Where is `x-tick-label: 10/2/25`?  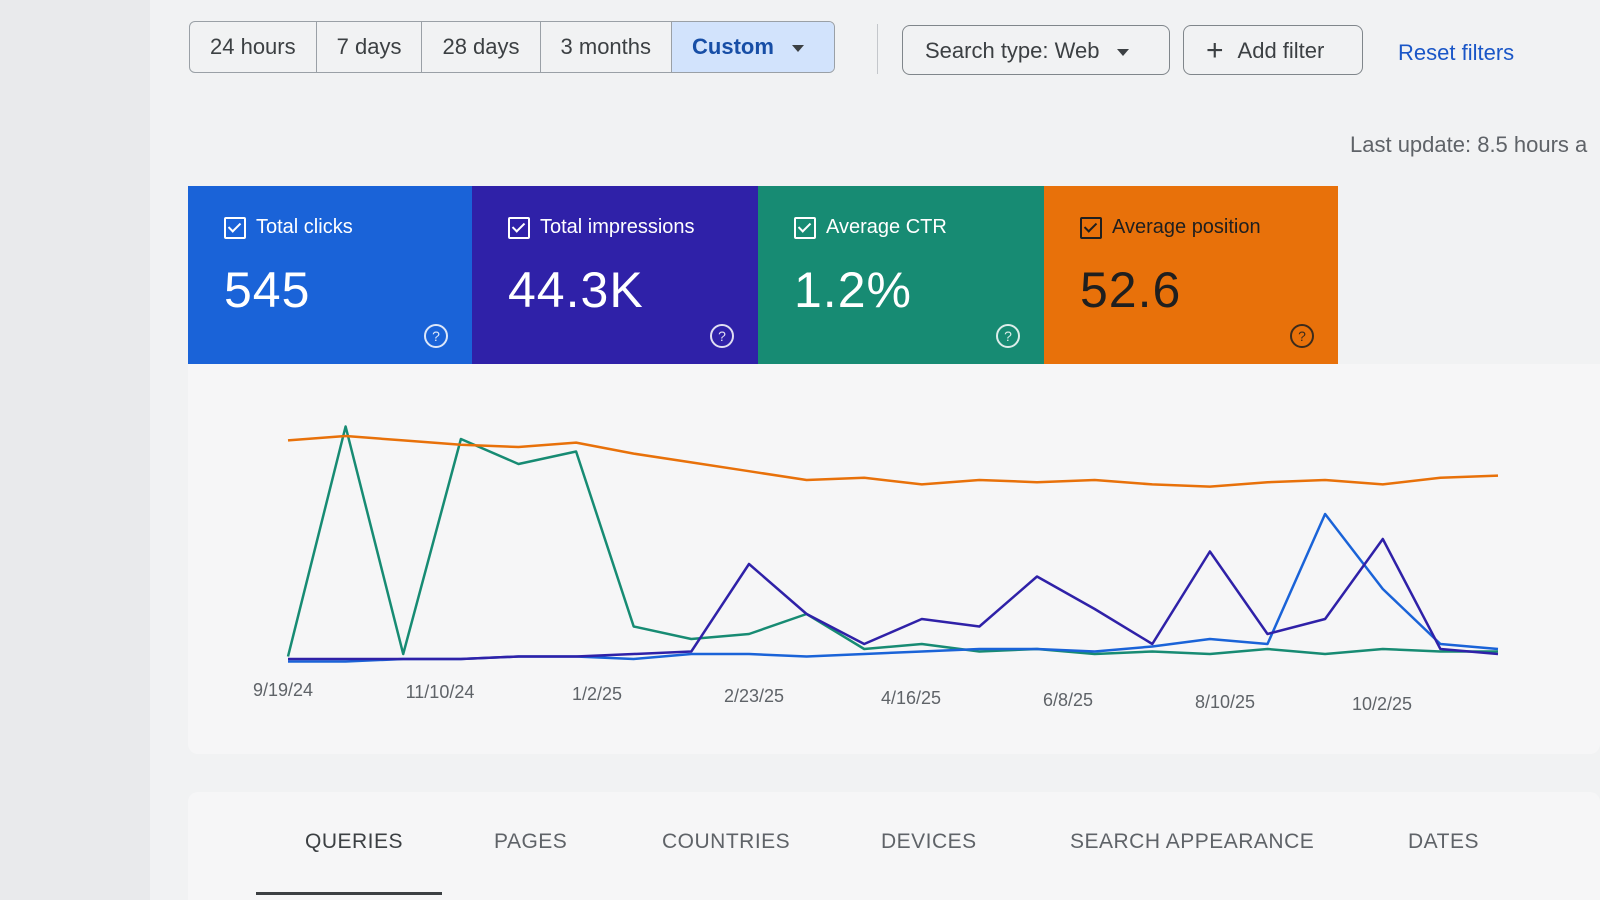
x-tick-label: 10/2/25 is located at coordinates (1382, 704).